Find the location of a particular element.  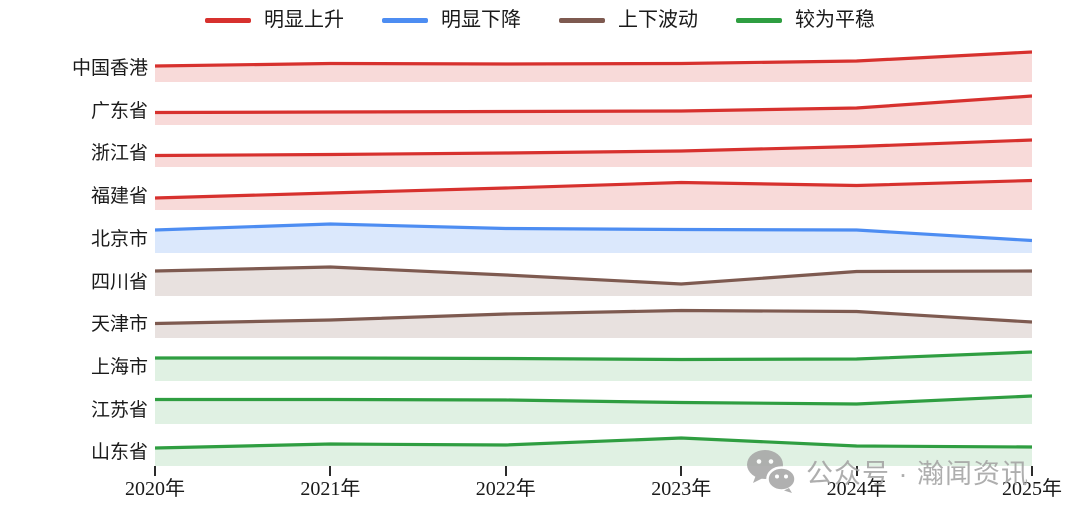

row-label-3: 浙江省 is located at coordinates (119, 154).